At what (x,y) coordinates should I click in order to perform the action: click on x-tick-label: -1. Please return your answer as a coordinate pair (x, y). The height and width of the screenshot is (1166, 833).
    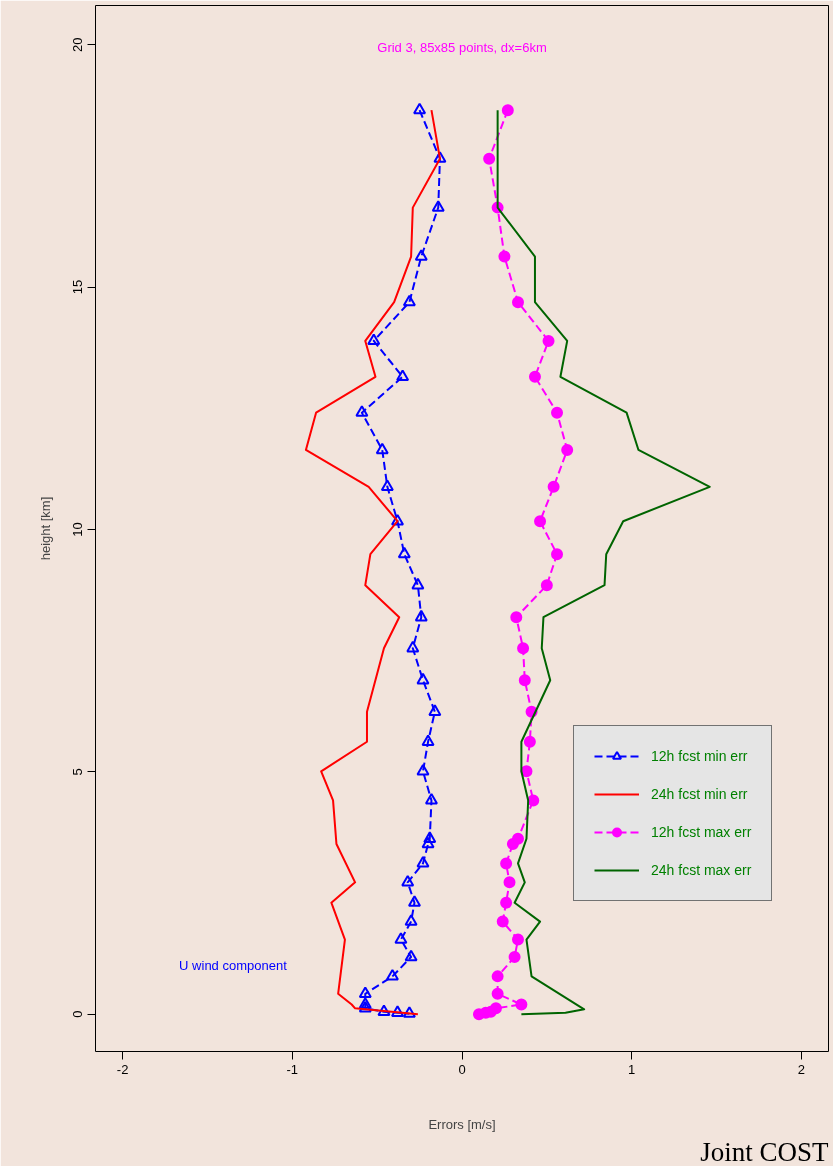
    Looking at the image, I should click on (292, 1069).